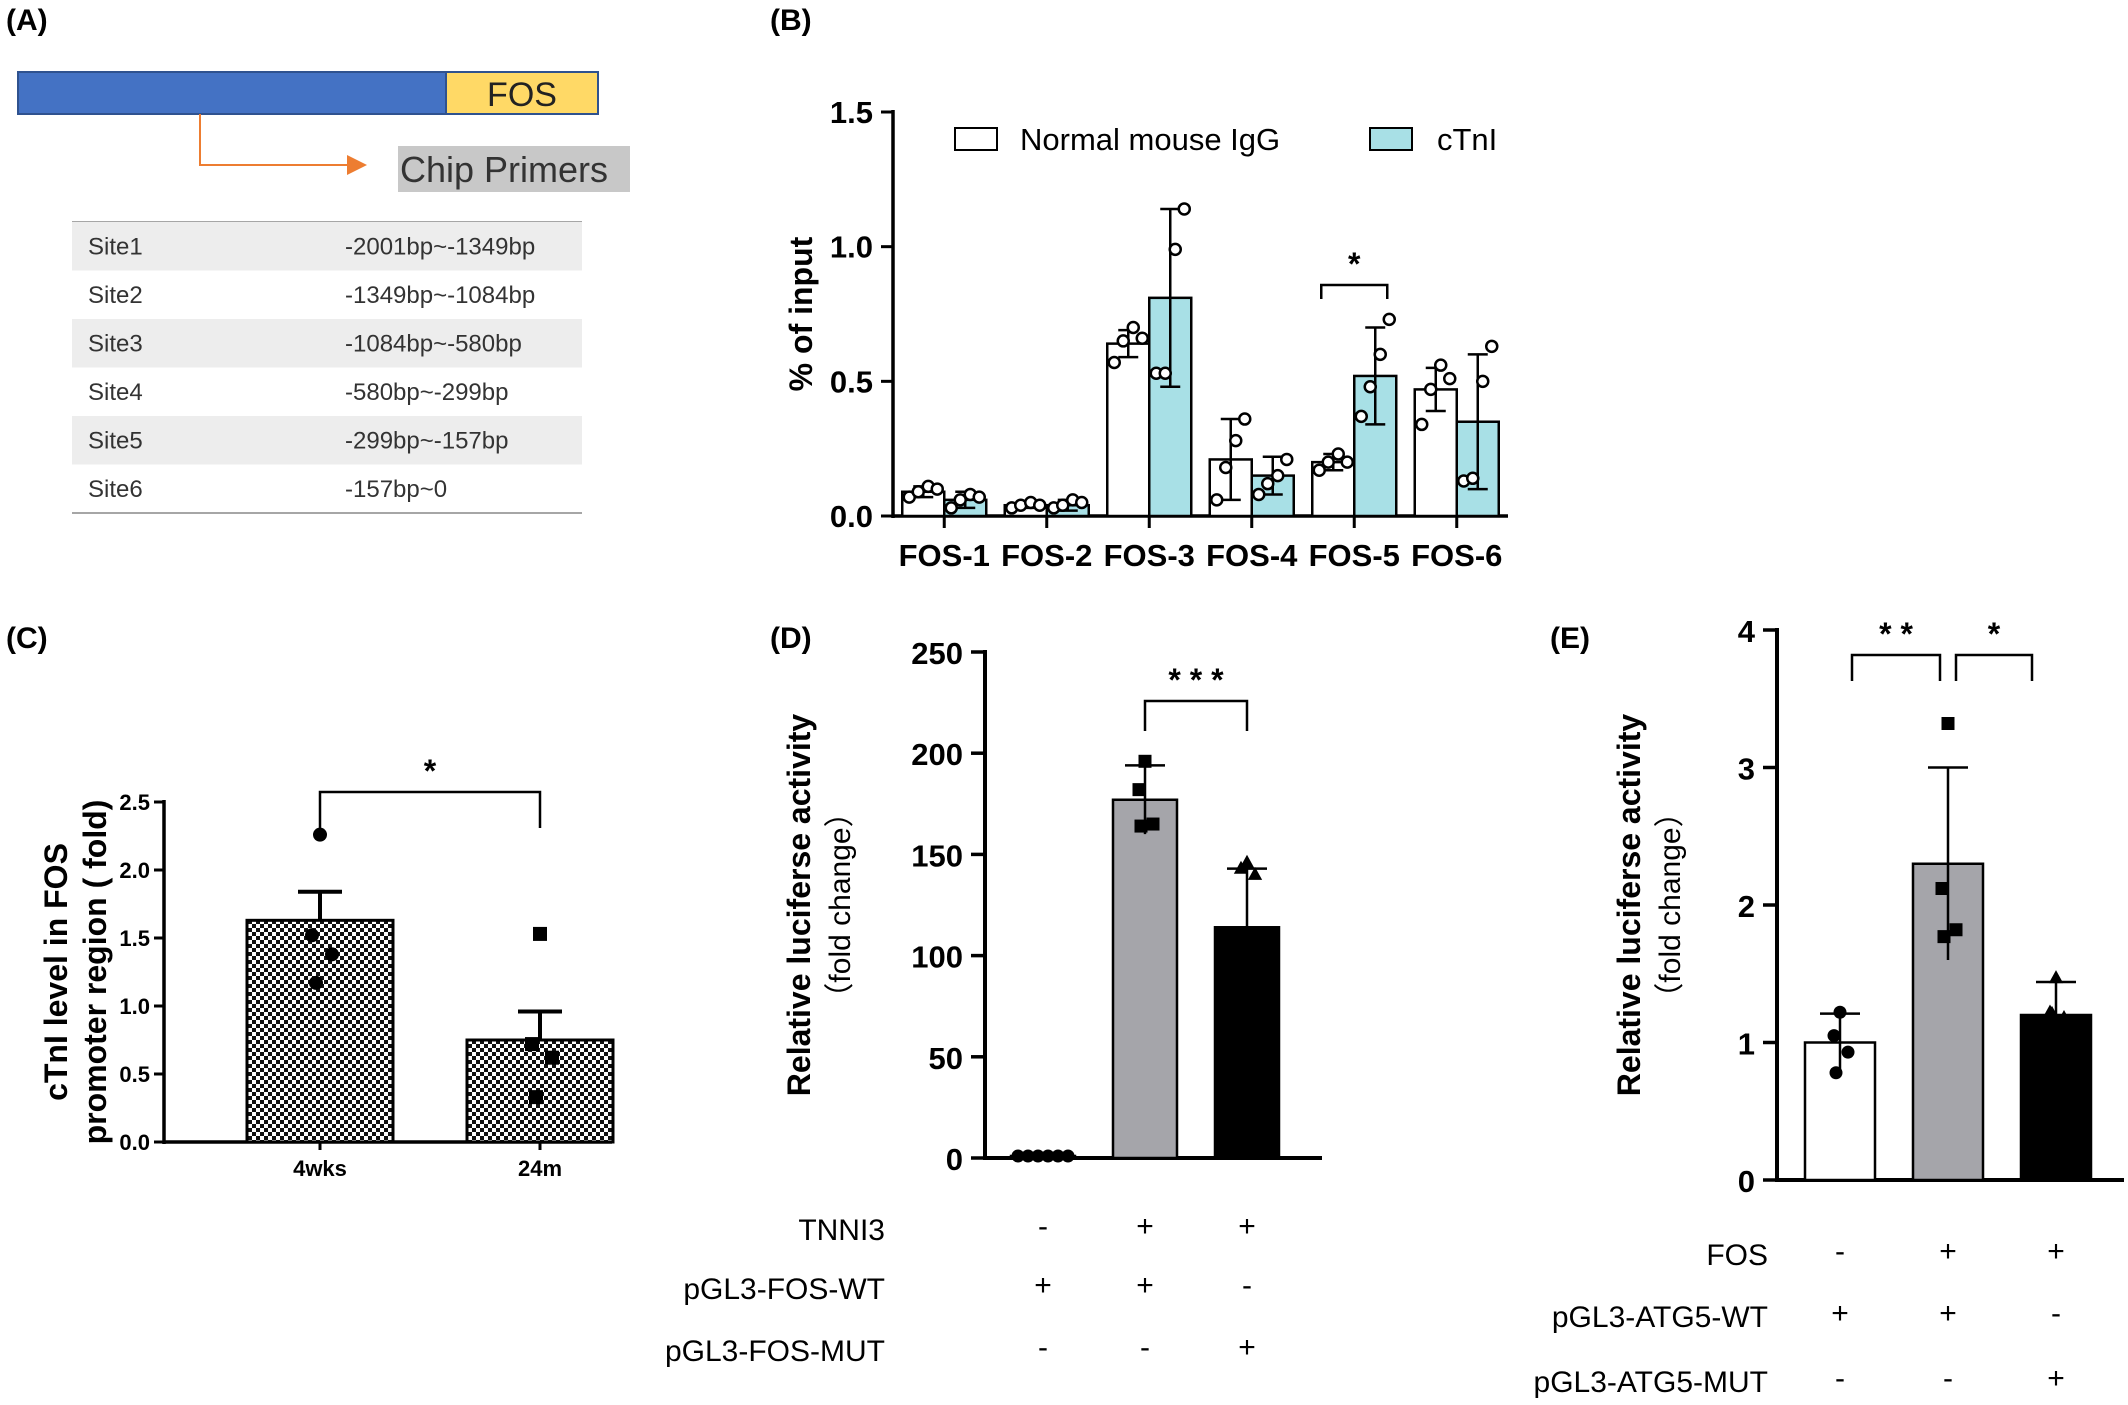  What do you see at coordinates (115, 246) in the screenshot?
I see `table-site-1: Site1` at bounding box center [115, 246].